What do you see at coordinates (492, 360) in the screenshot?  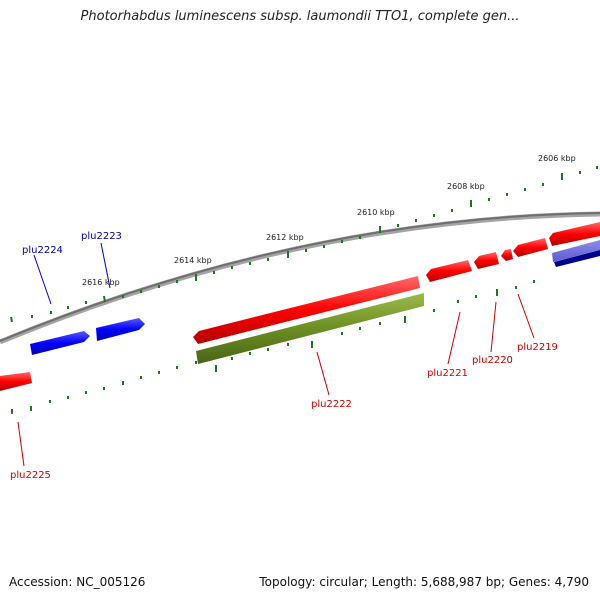 I see `gene-label-plu2220: plu2220` at bounding box center [492, 360].